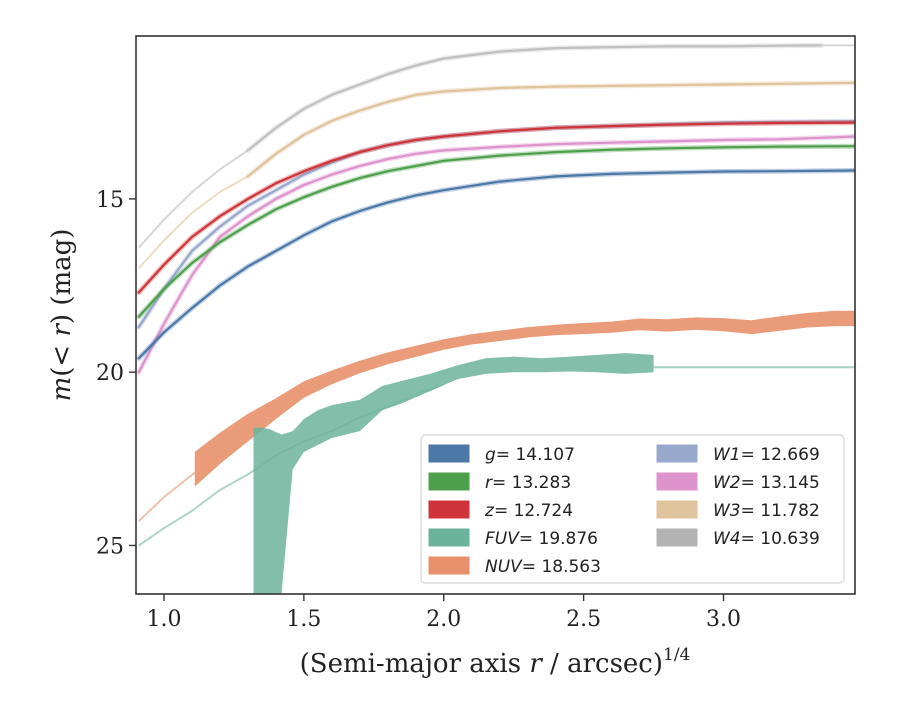 The width and height of the screenshot is (900, 705). I want to click on y-tick-label: 25, so click(110, 546).